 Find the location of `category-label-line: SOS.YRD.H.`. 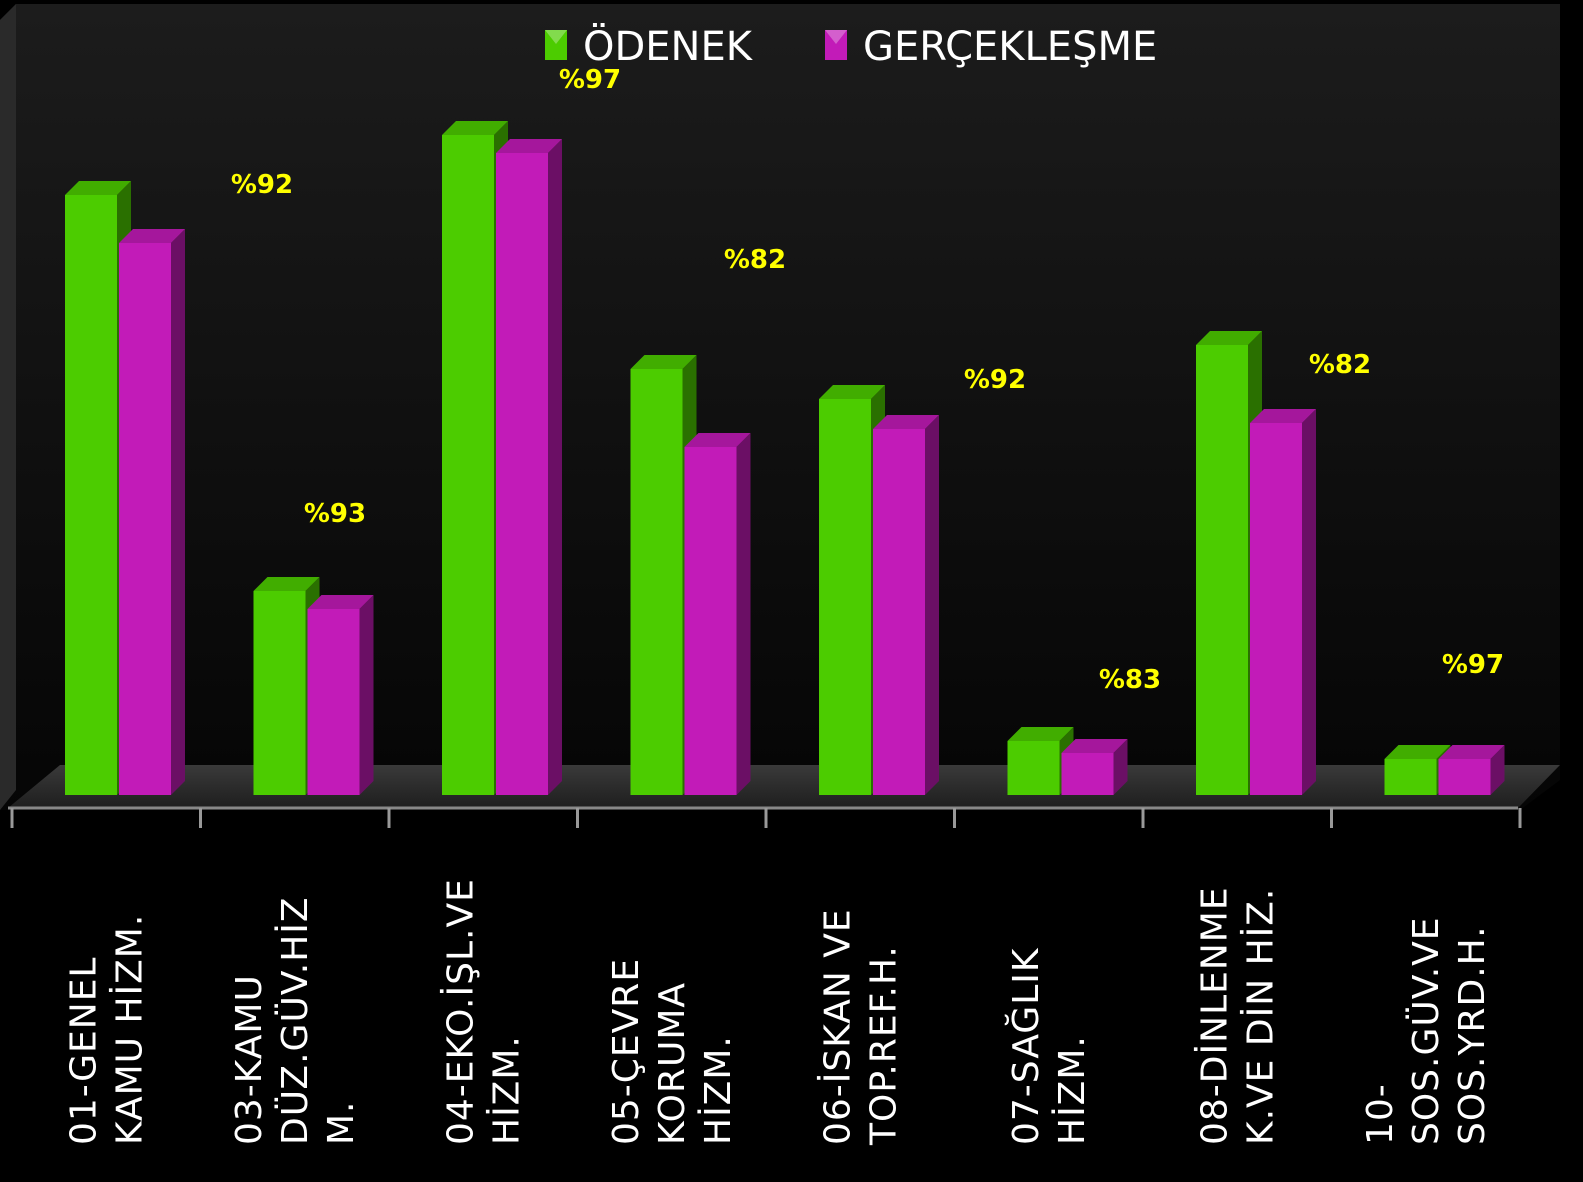

category-label-line: SOS.YRD.H. is located at coordinates (1472, 1035).